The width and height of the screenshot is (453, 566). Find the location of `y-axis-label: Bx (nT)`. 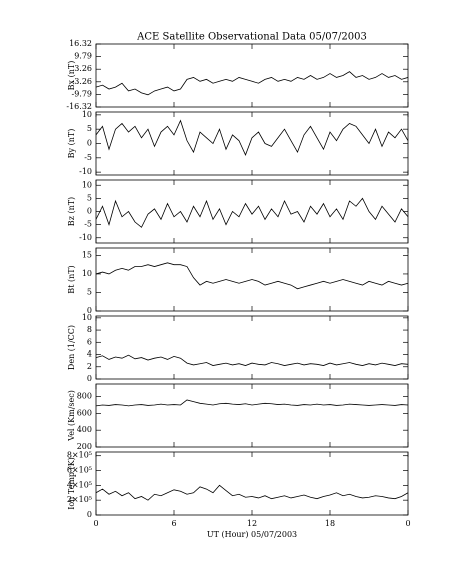

y-axis-label: Bx (nT) is located at coordinates (71, 76).